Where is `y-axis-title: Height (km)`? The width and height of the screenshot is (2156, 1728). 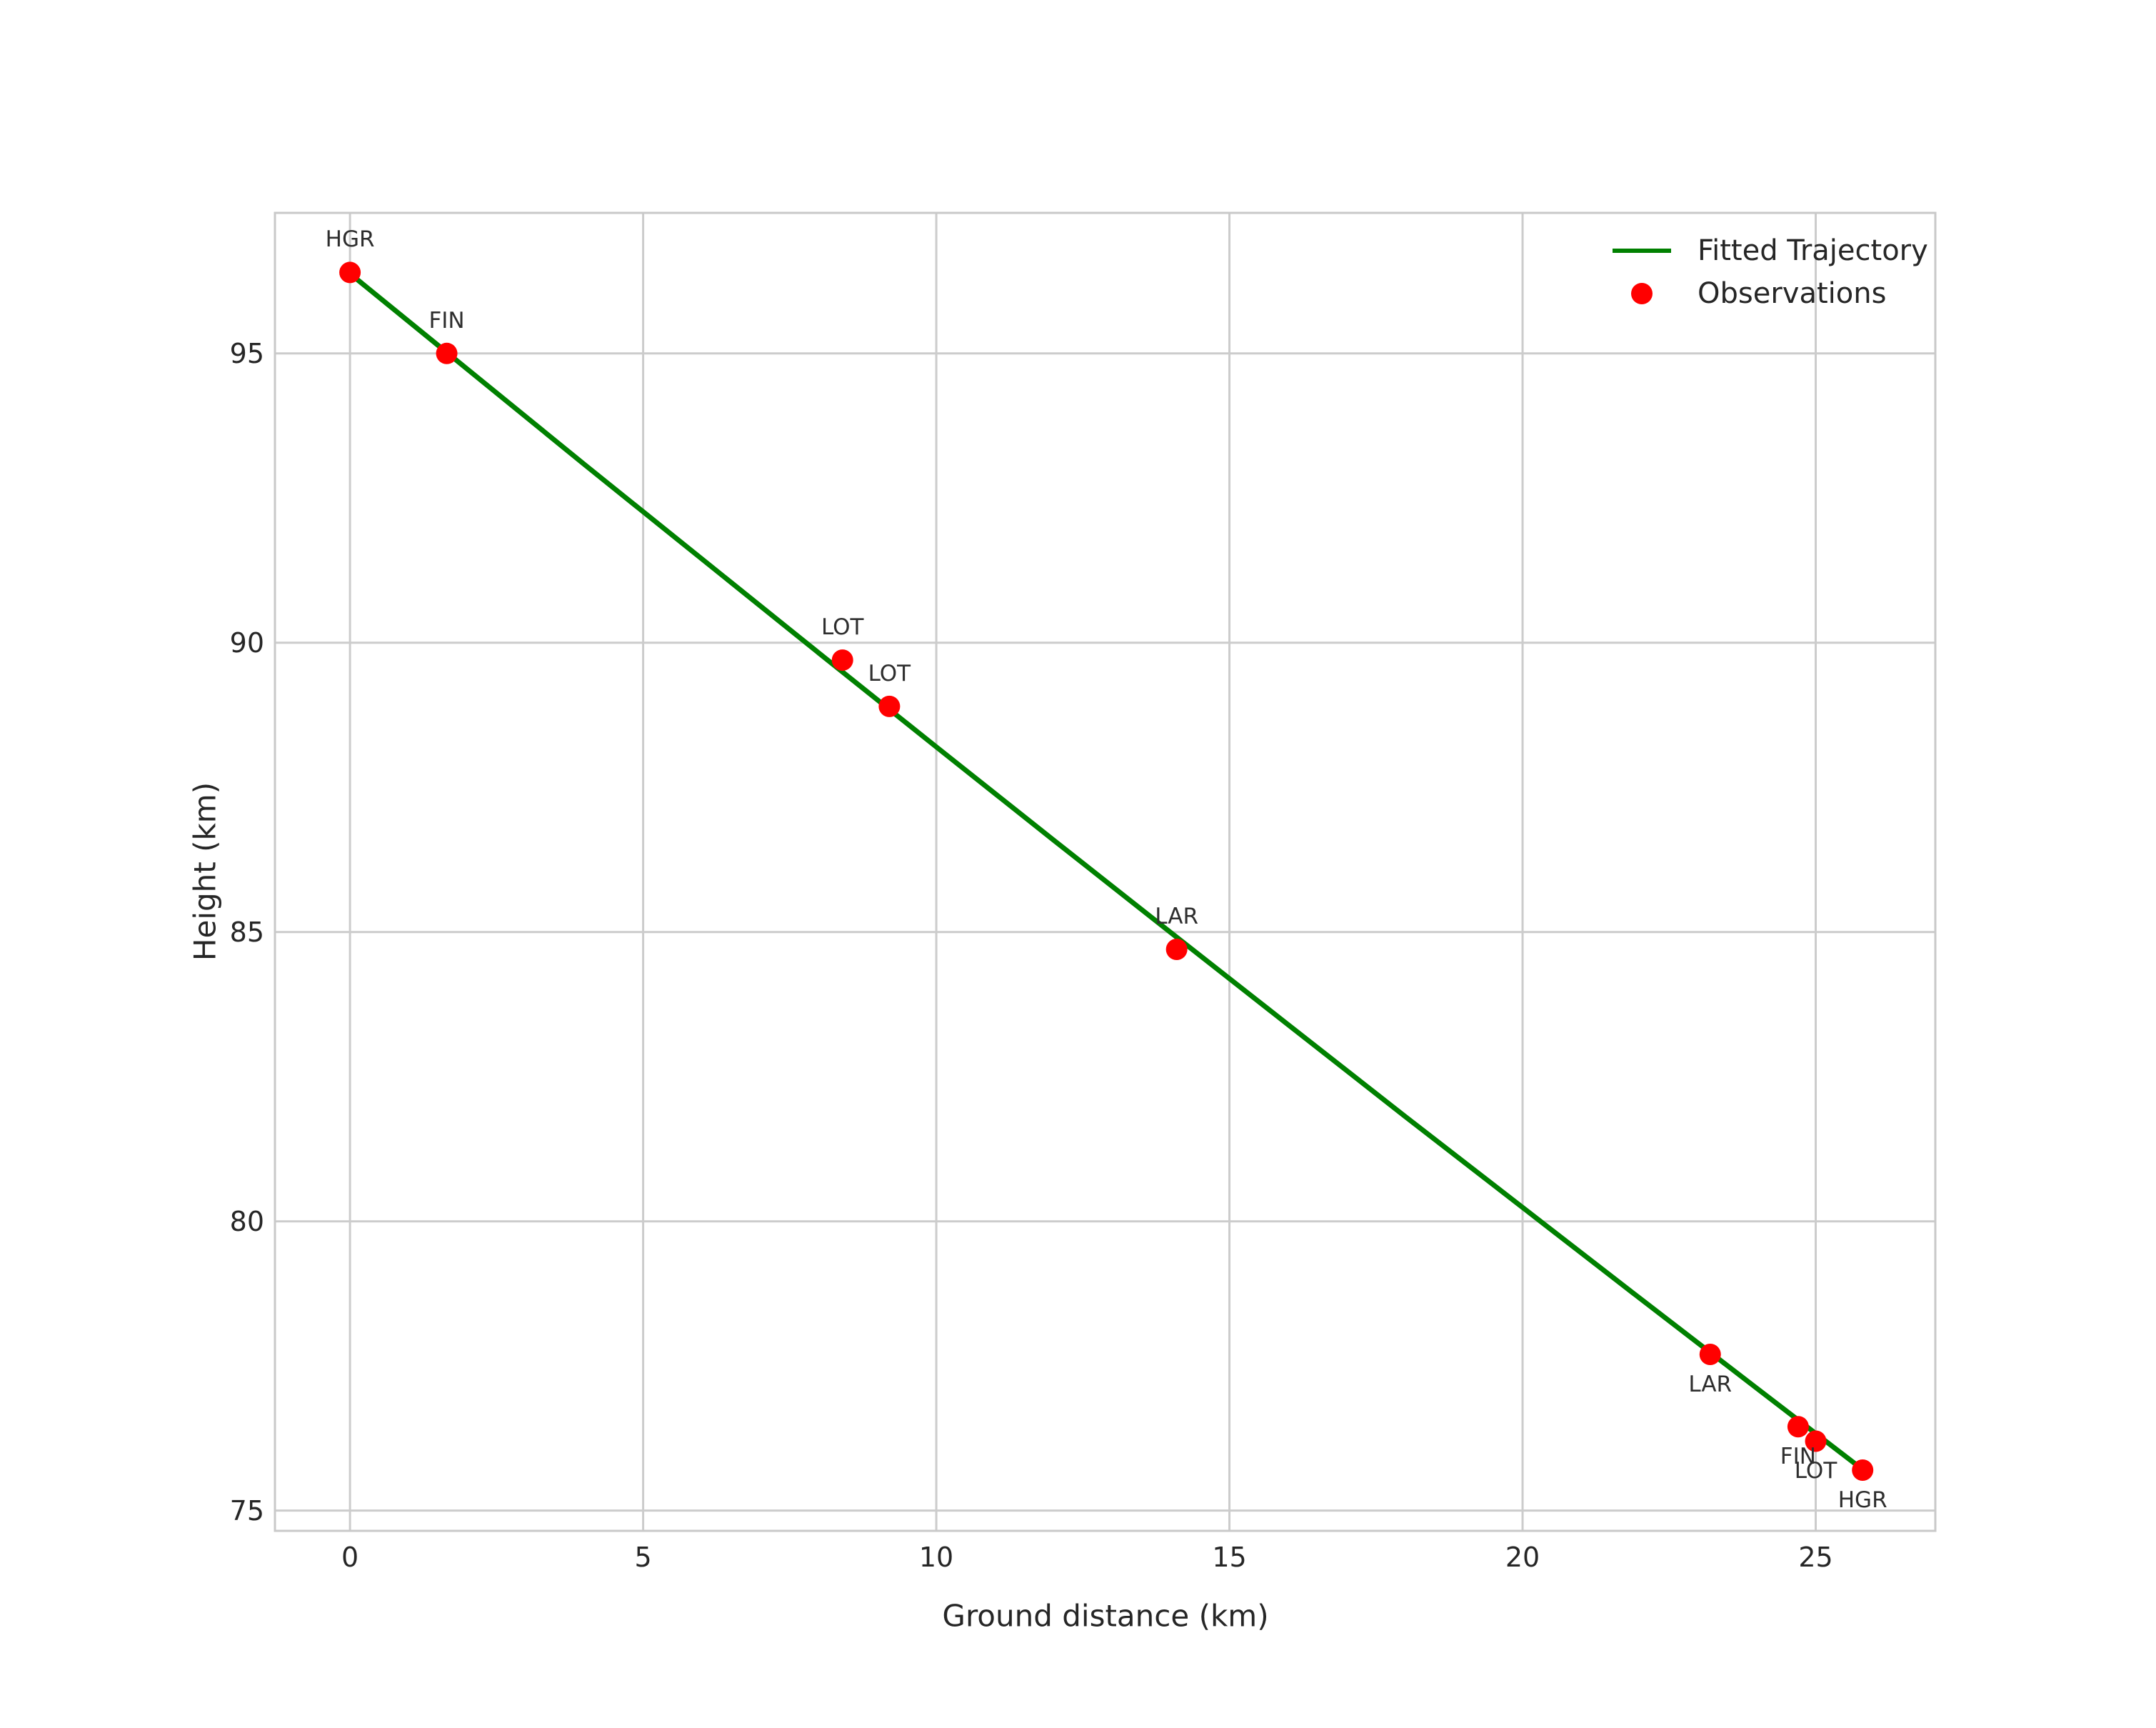
y-axis-title: Height (km) is located at coordinates (205, 872).